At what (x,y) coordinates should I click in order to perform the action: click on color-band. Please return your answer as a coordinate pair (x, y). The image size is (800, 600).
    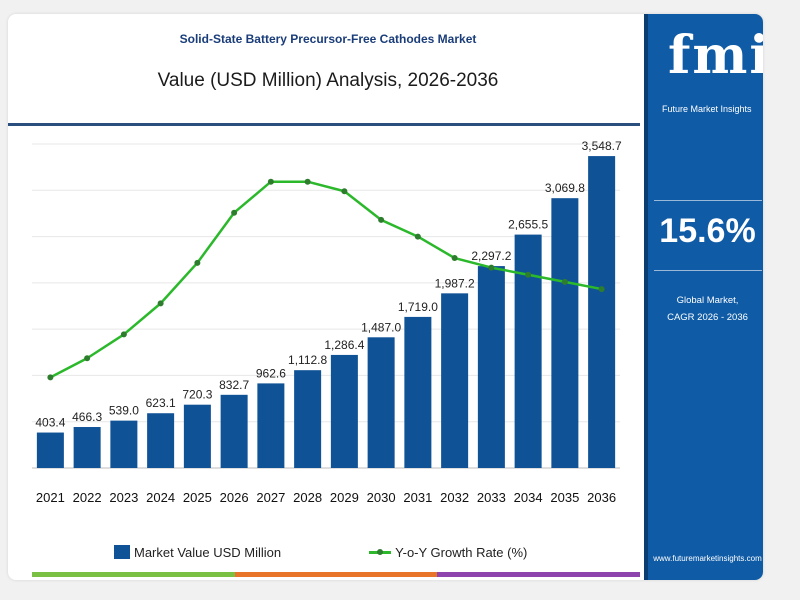
    Looking at the image, I should click on (336, 574).